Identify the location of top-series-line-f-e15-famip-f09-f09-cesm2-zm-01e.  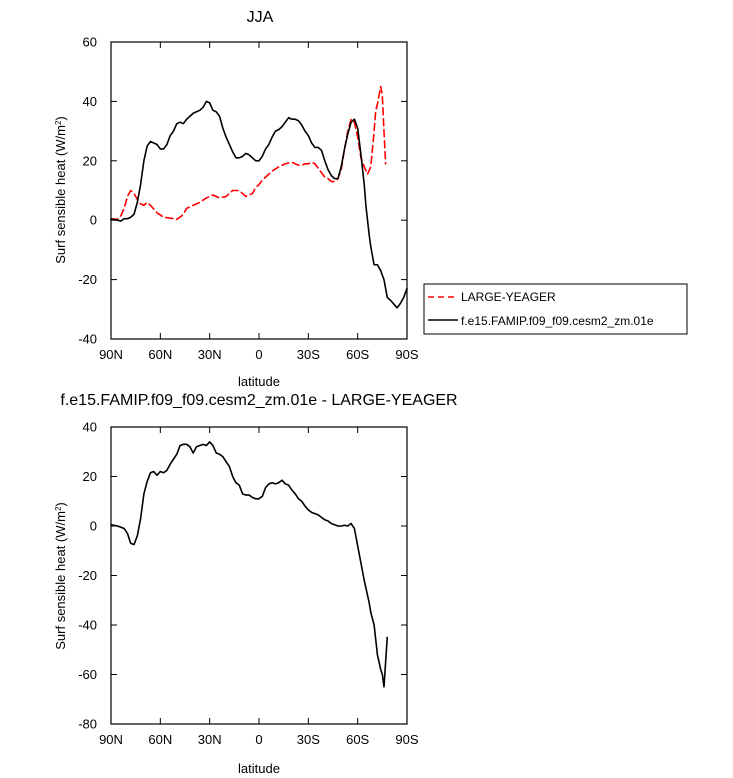
(259, 204).